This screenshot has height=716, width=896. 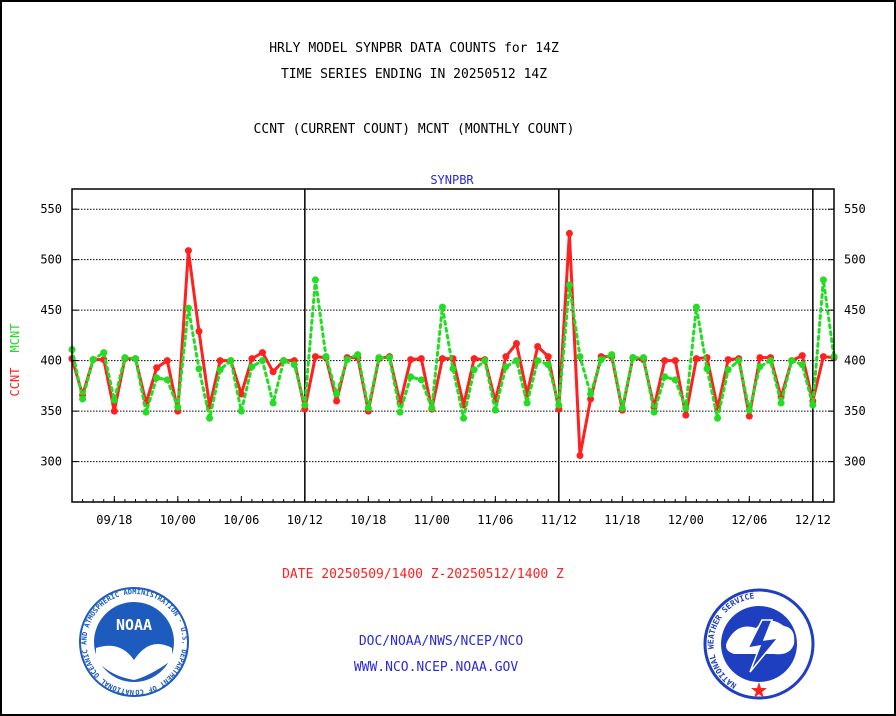 I want to click on date-range: DATE 20250509/1400 Z-20250512/1400 Z, so click(x=423, y=574).